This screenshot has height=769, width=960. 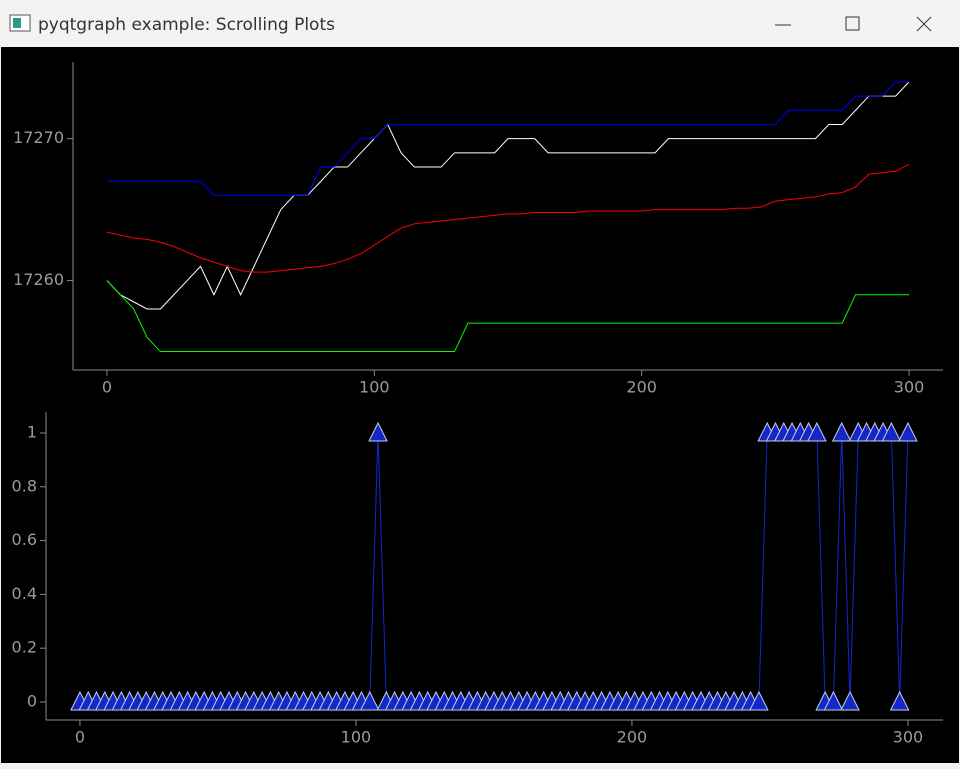 What do you see at coordinates (38, 279) in the screenshot?
I see `y-tick-label: 17260` at bounding box center [38, 279].